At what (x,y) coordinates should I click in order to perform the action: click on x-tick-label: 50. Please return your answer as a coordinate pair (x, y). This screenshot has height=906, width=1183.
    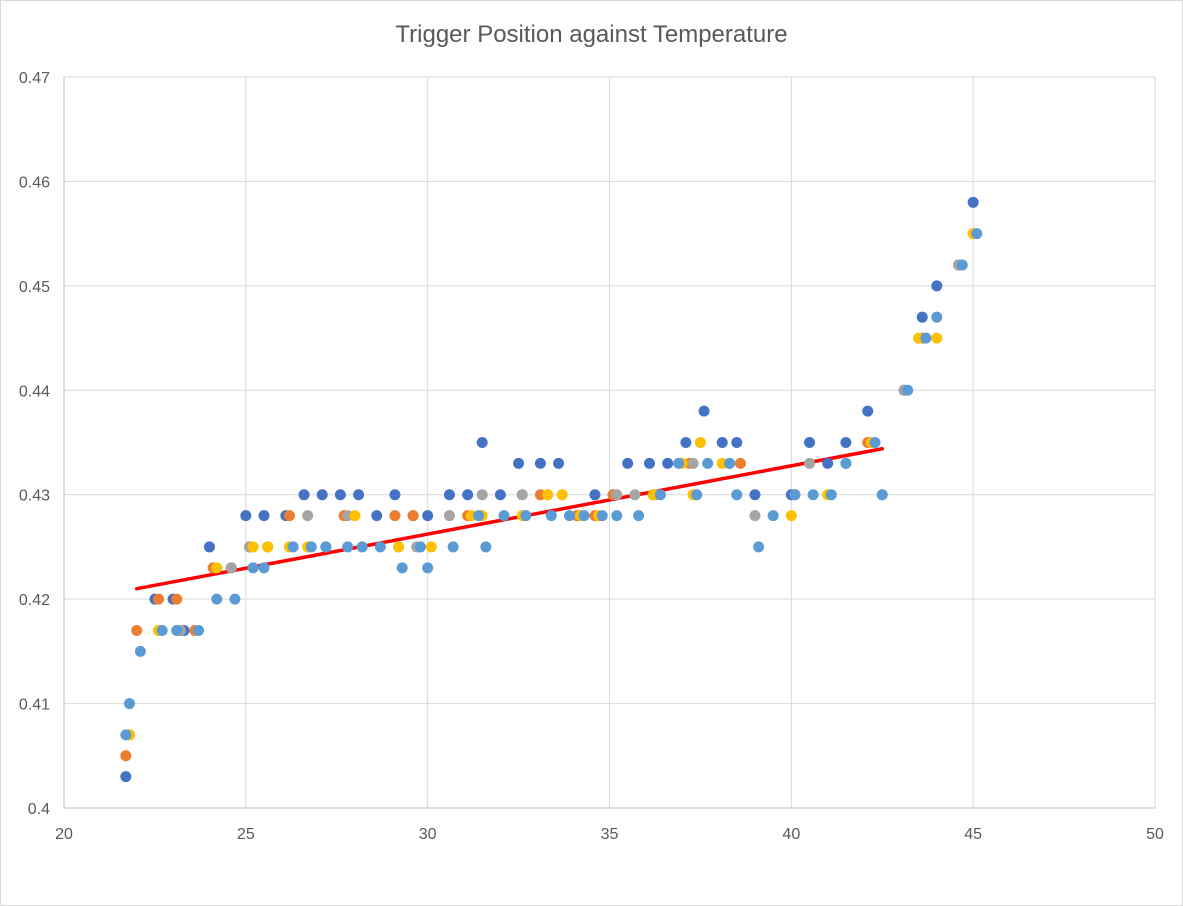
    Looking at the image, I should click on (1155, 834).